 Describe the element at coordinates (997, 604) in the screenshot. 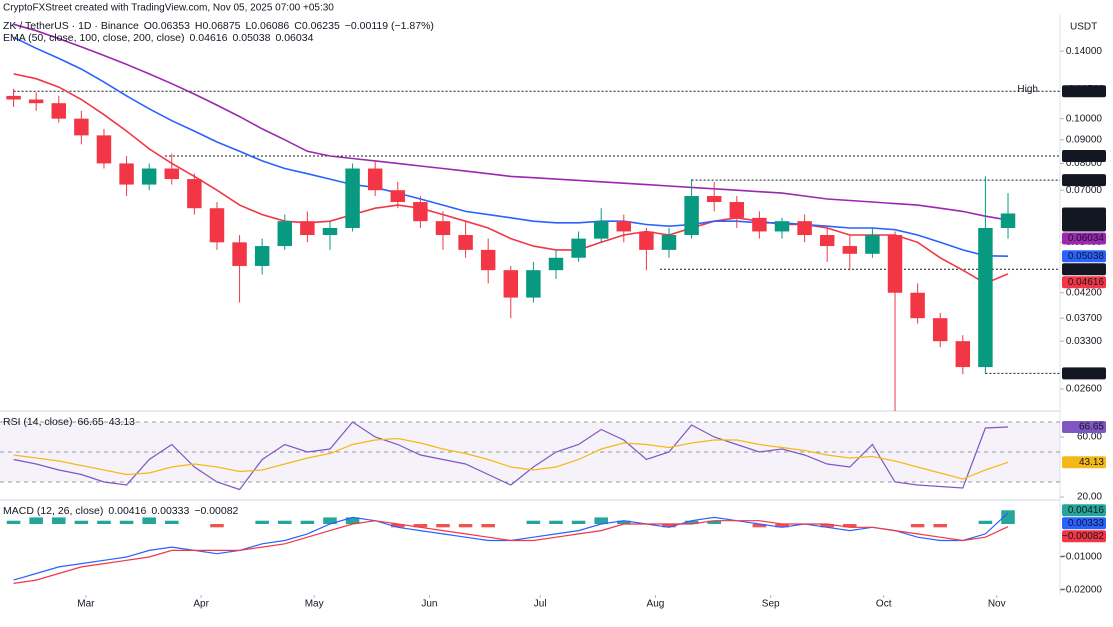

I see `x-tick-label: Nov` at that location.